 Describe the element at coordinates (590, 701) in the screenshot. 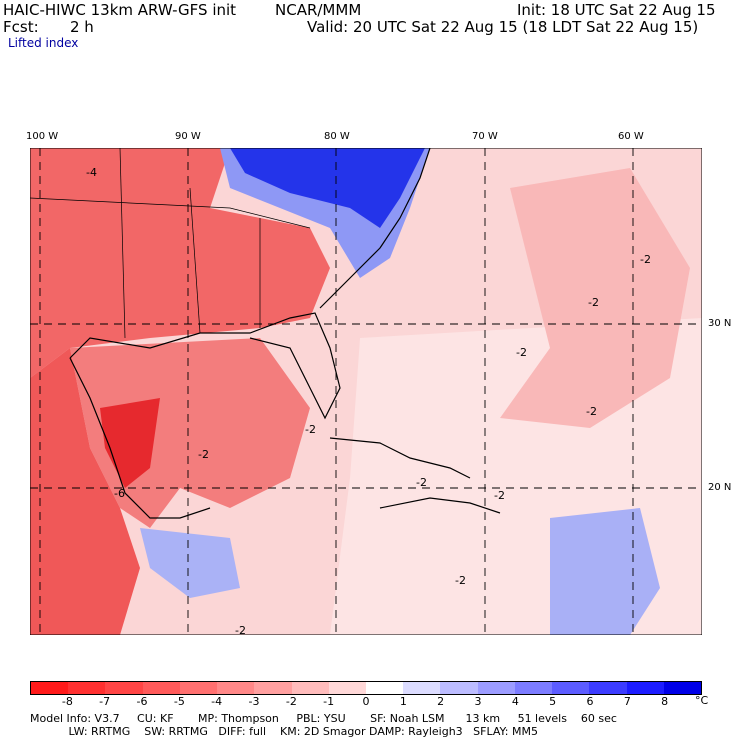

I see `colorbar-tick-label: 6` at that location.